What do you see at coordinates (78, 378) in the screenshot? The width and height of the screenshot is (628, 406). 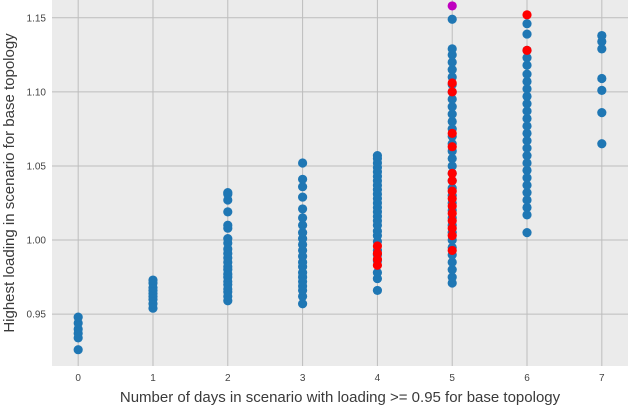 I see `x-tick-label: 0` at bounding box center [78, 378].